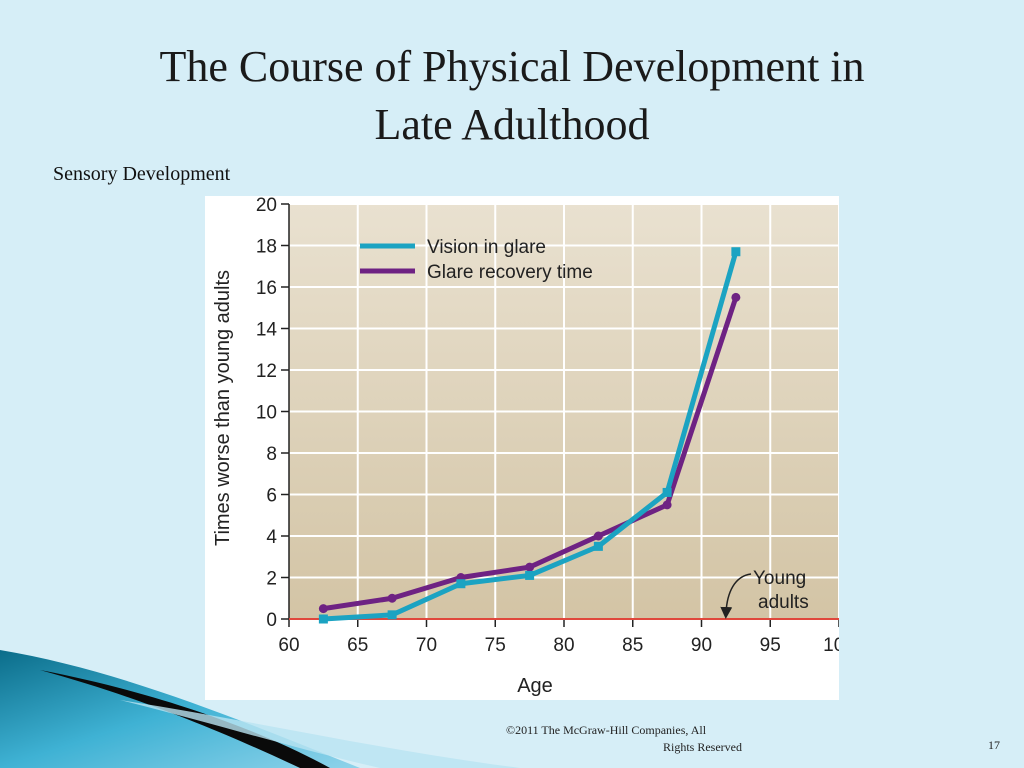  Describe the element at coordinates (632, 645) in the screenshot. I see `x-tick-label: 85` at that location.